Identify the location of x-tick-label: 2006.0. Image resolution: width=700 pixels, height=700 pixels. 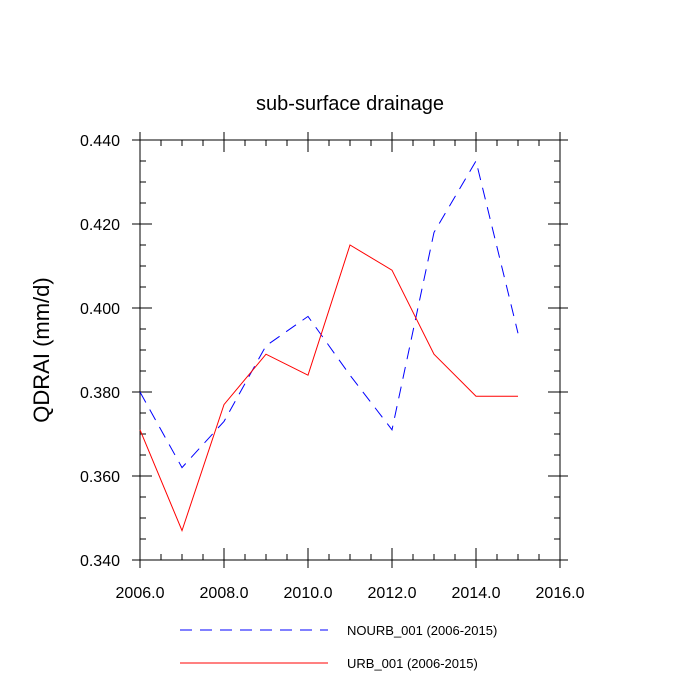
(140, 593).